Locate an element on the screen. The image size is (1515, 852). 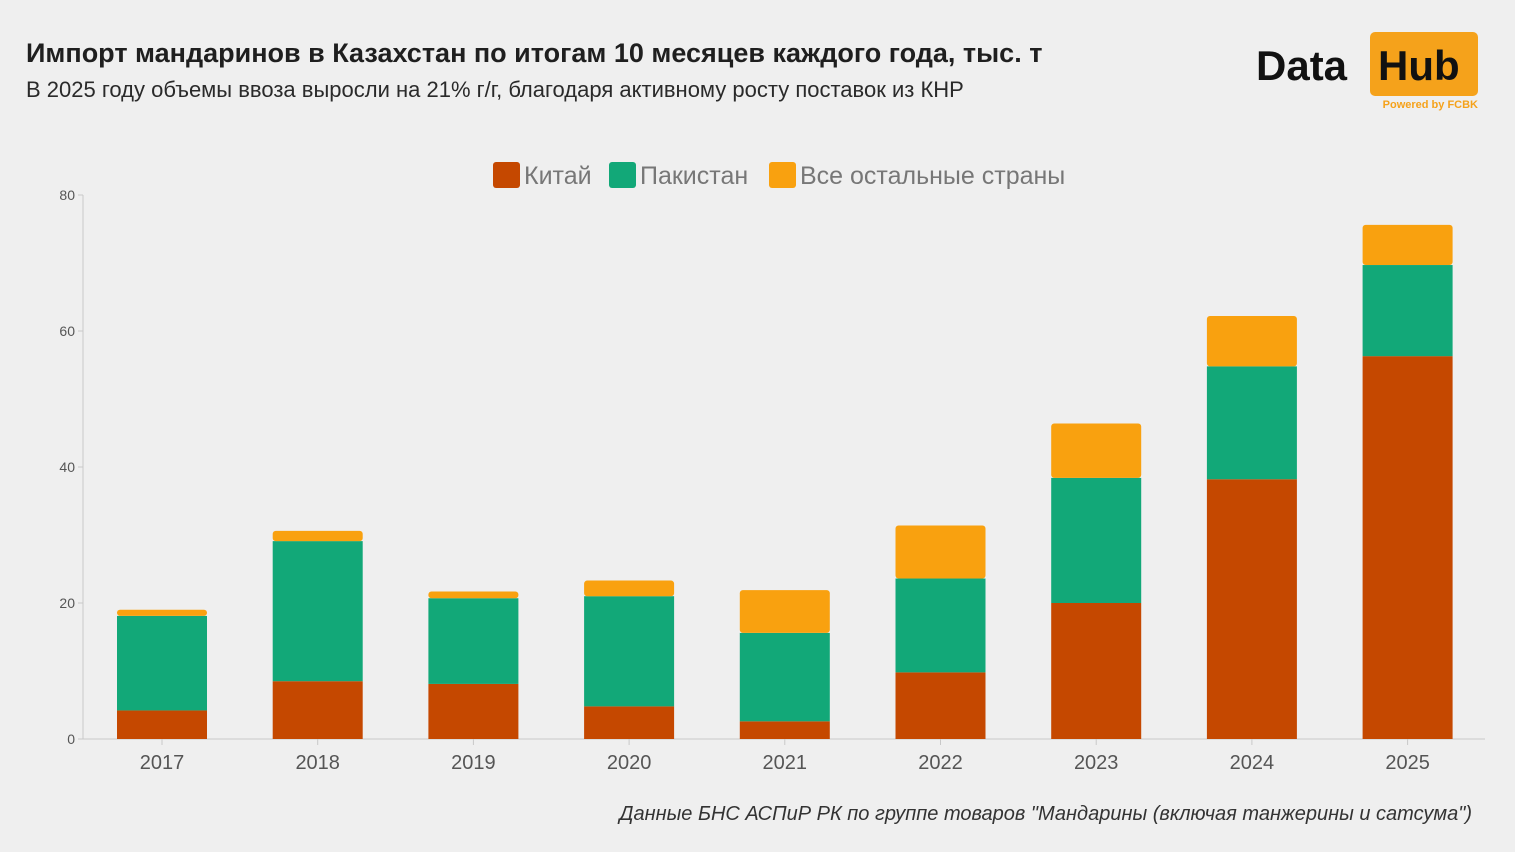
x-tick-label: 2024 is located at coordinates (1252, 763).